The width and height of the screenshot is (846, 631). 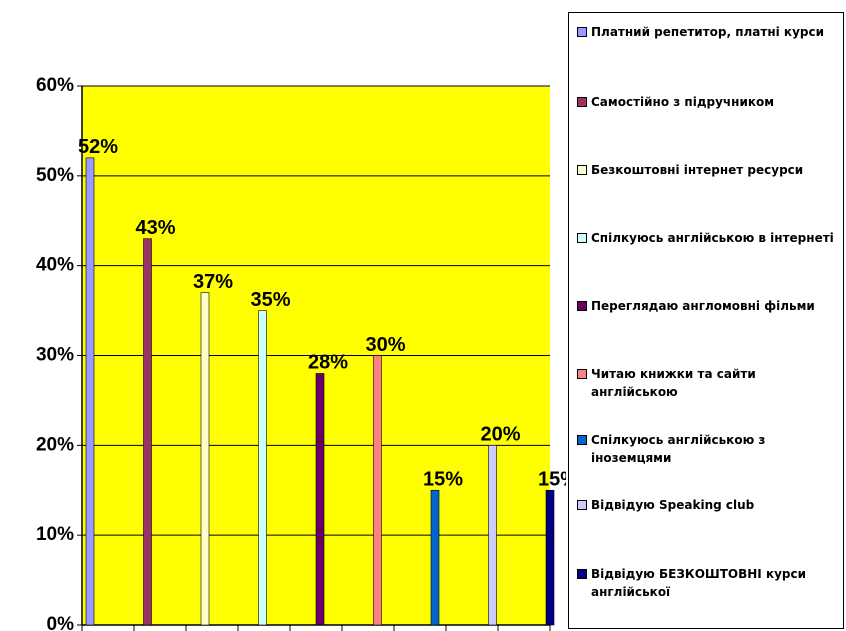 I want to click on value-label: 35%, so click(x=270, y=300).